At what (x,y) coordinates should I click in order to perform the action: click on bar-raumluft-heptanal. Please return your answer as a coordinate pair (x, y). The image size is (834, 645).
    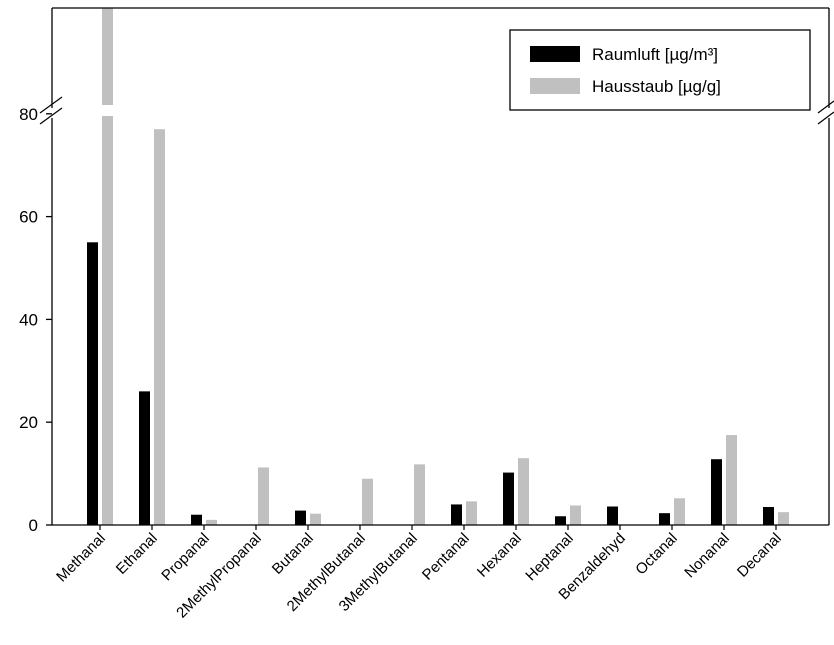
    Looking at the image, I should click on (560, 520).